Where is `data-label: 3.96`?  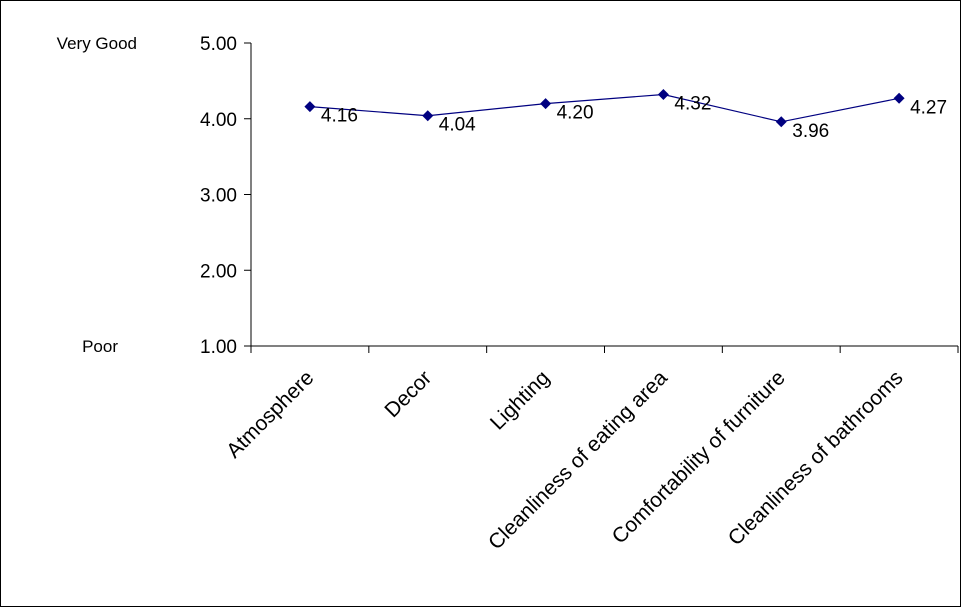
data-label: 3.96 is located at coordinates (810, 131).